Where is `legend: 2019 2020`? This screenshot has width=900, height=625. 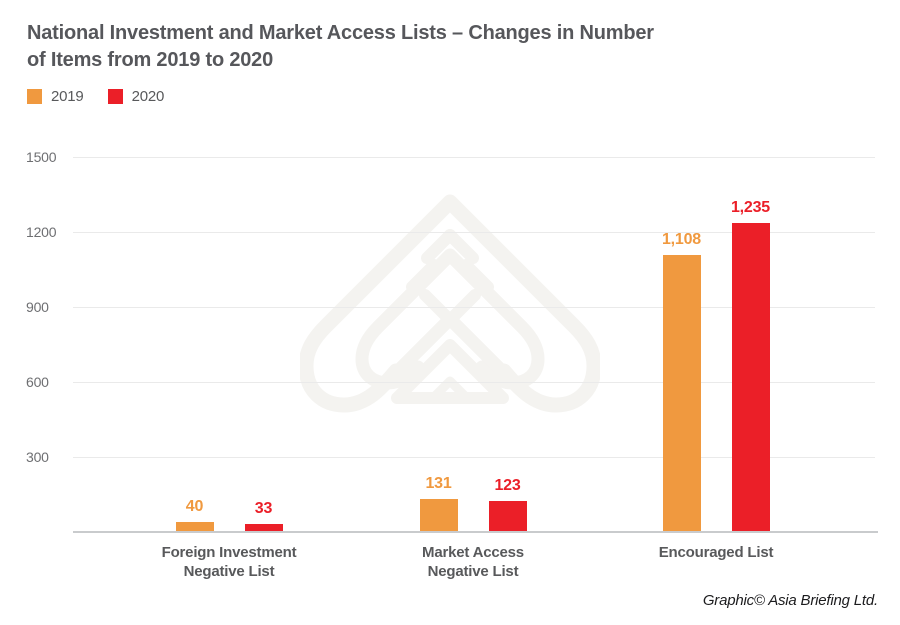 legend: 2019 2020 is located at coordinates (95, 96).